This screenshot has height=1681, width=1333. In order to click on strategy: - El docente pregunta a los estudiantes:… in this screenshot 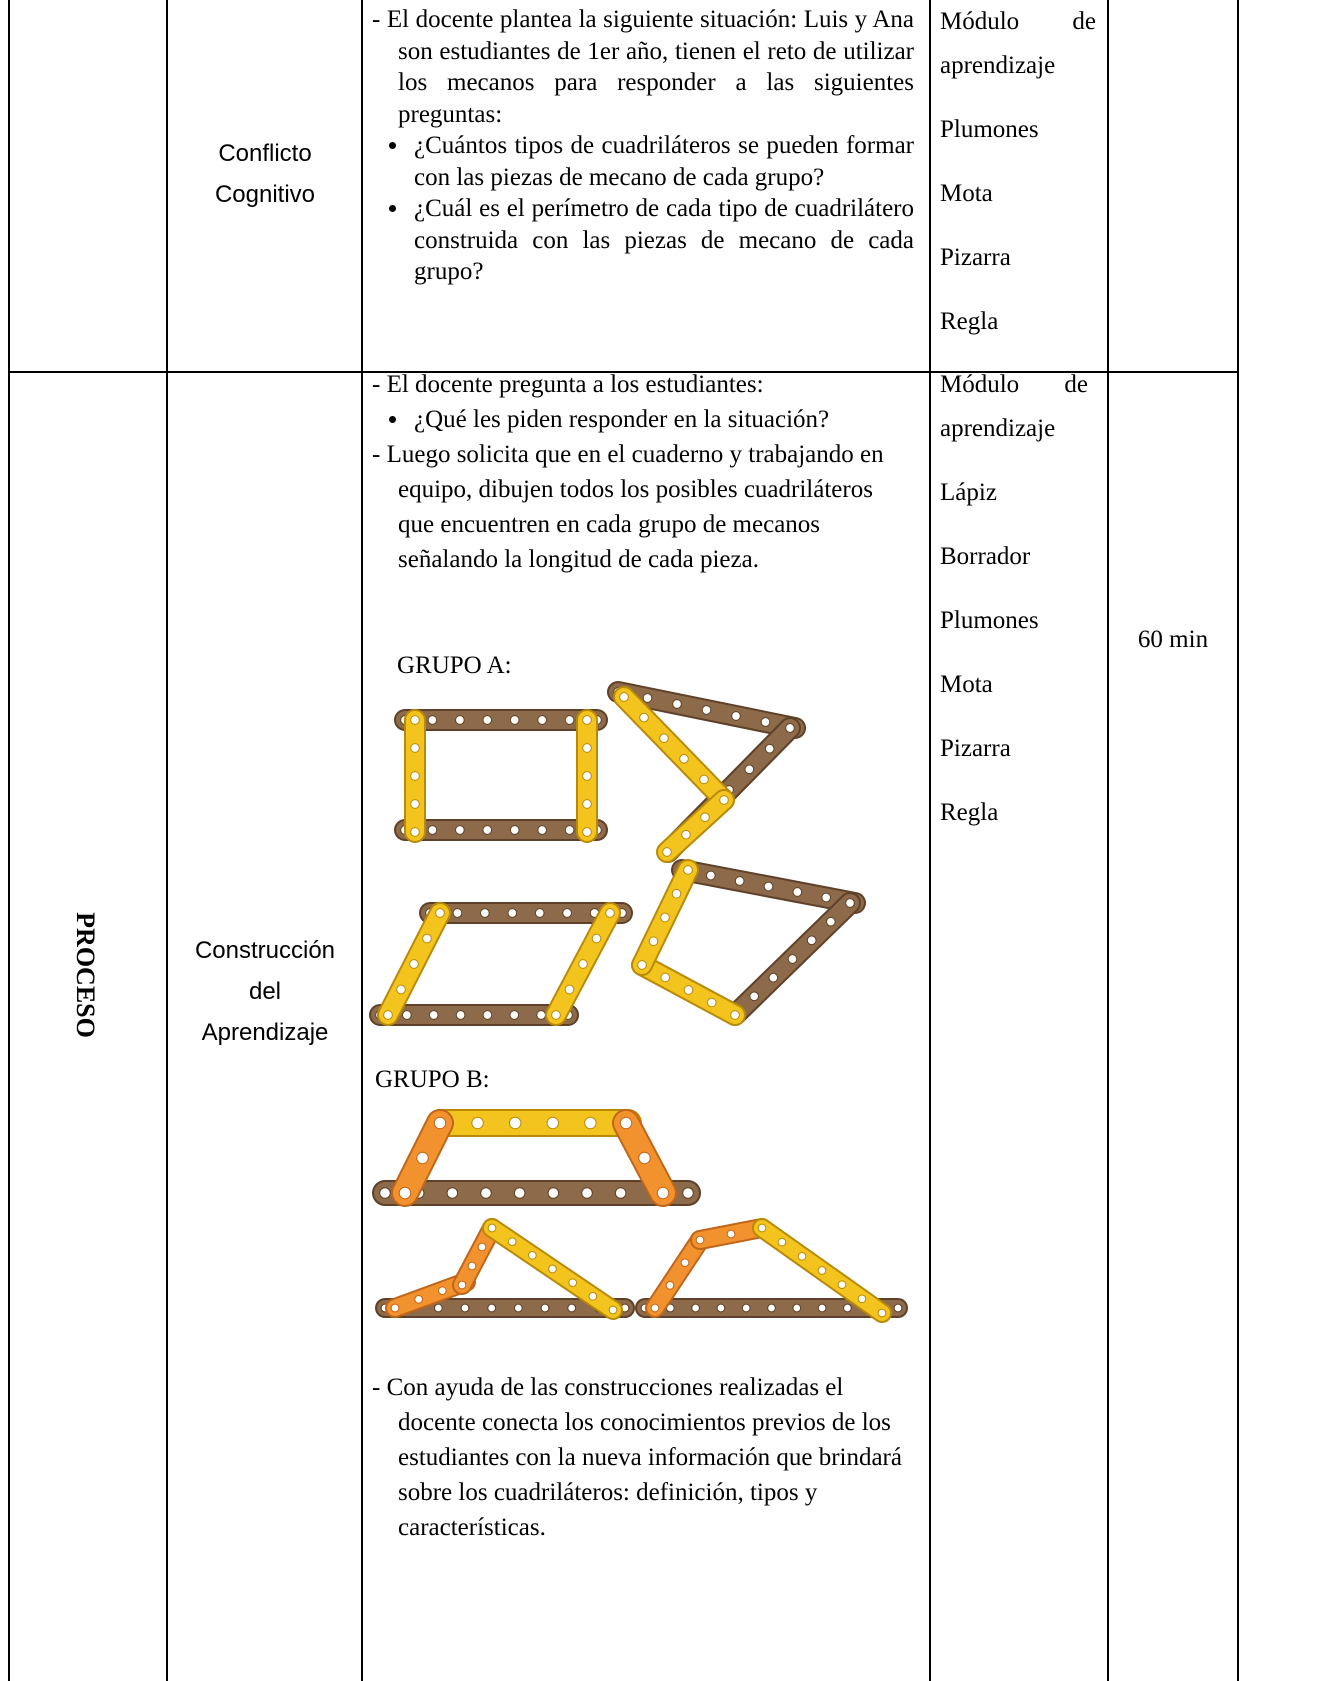, I will do `click(642, 472)`.